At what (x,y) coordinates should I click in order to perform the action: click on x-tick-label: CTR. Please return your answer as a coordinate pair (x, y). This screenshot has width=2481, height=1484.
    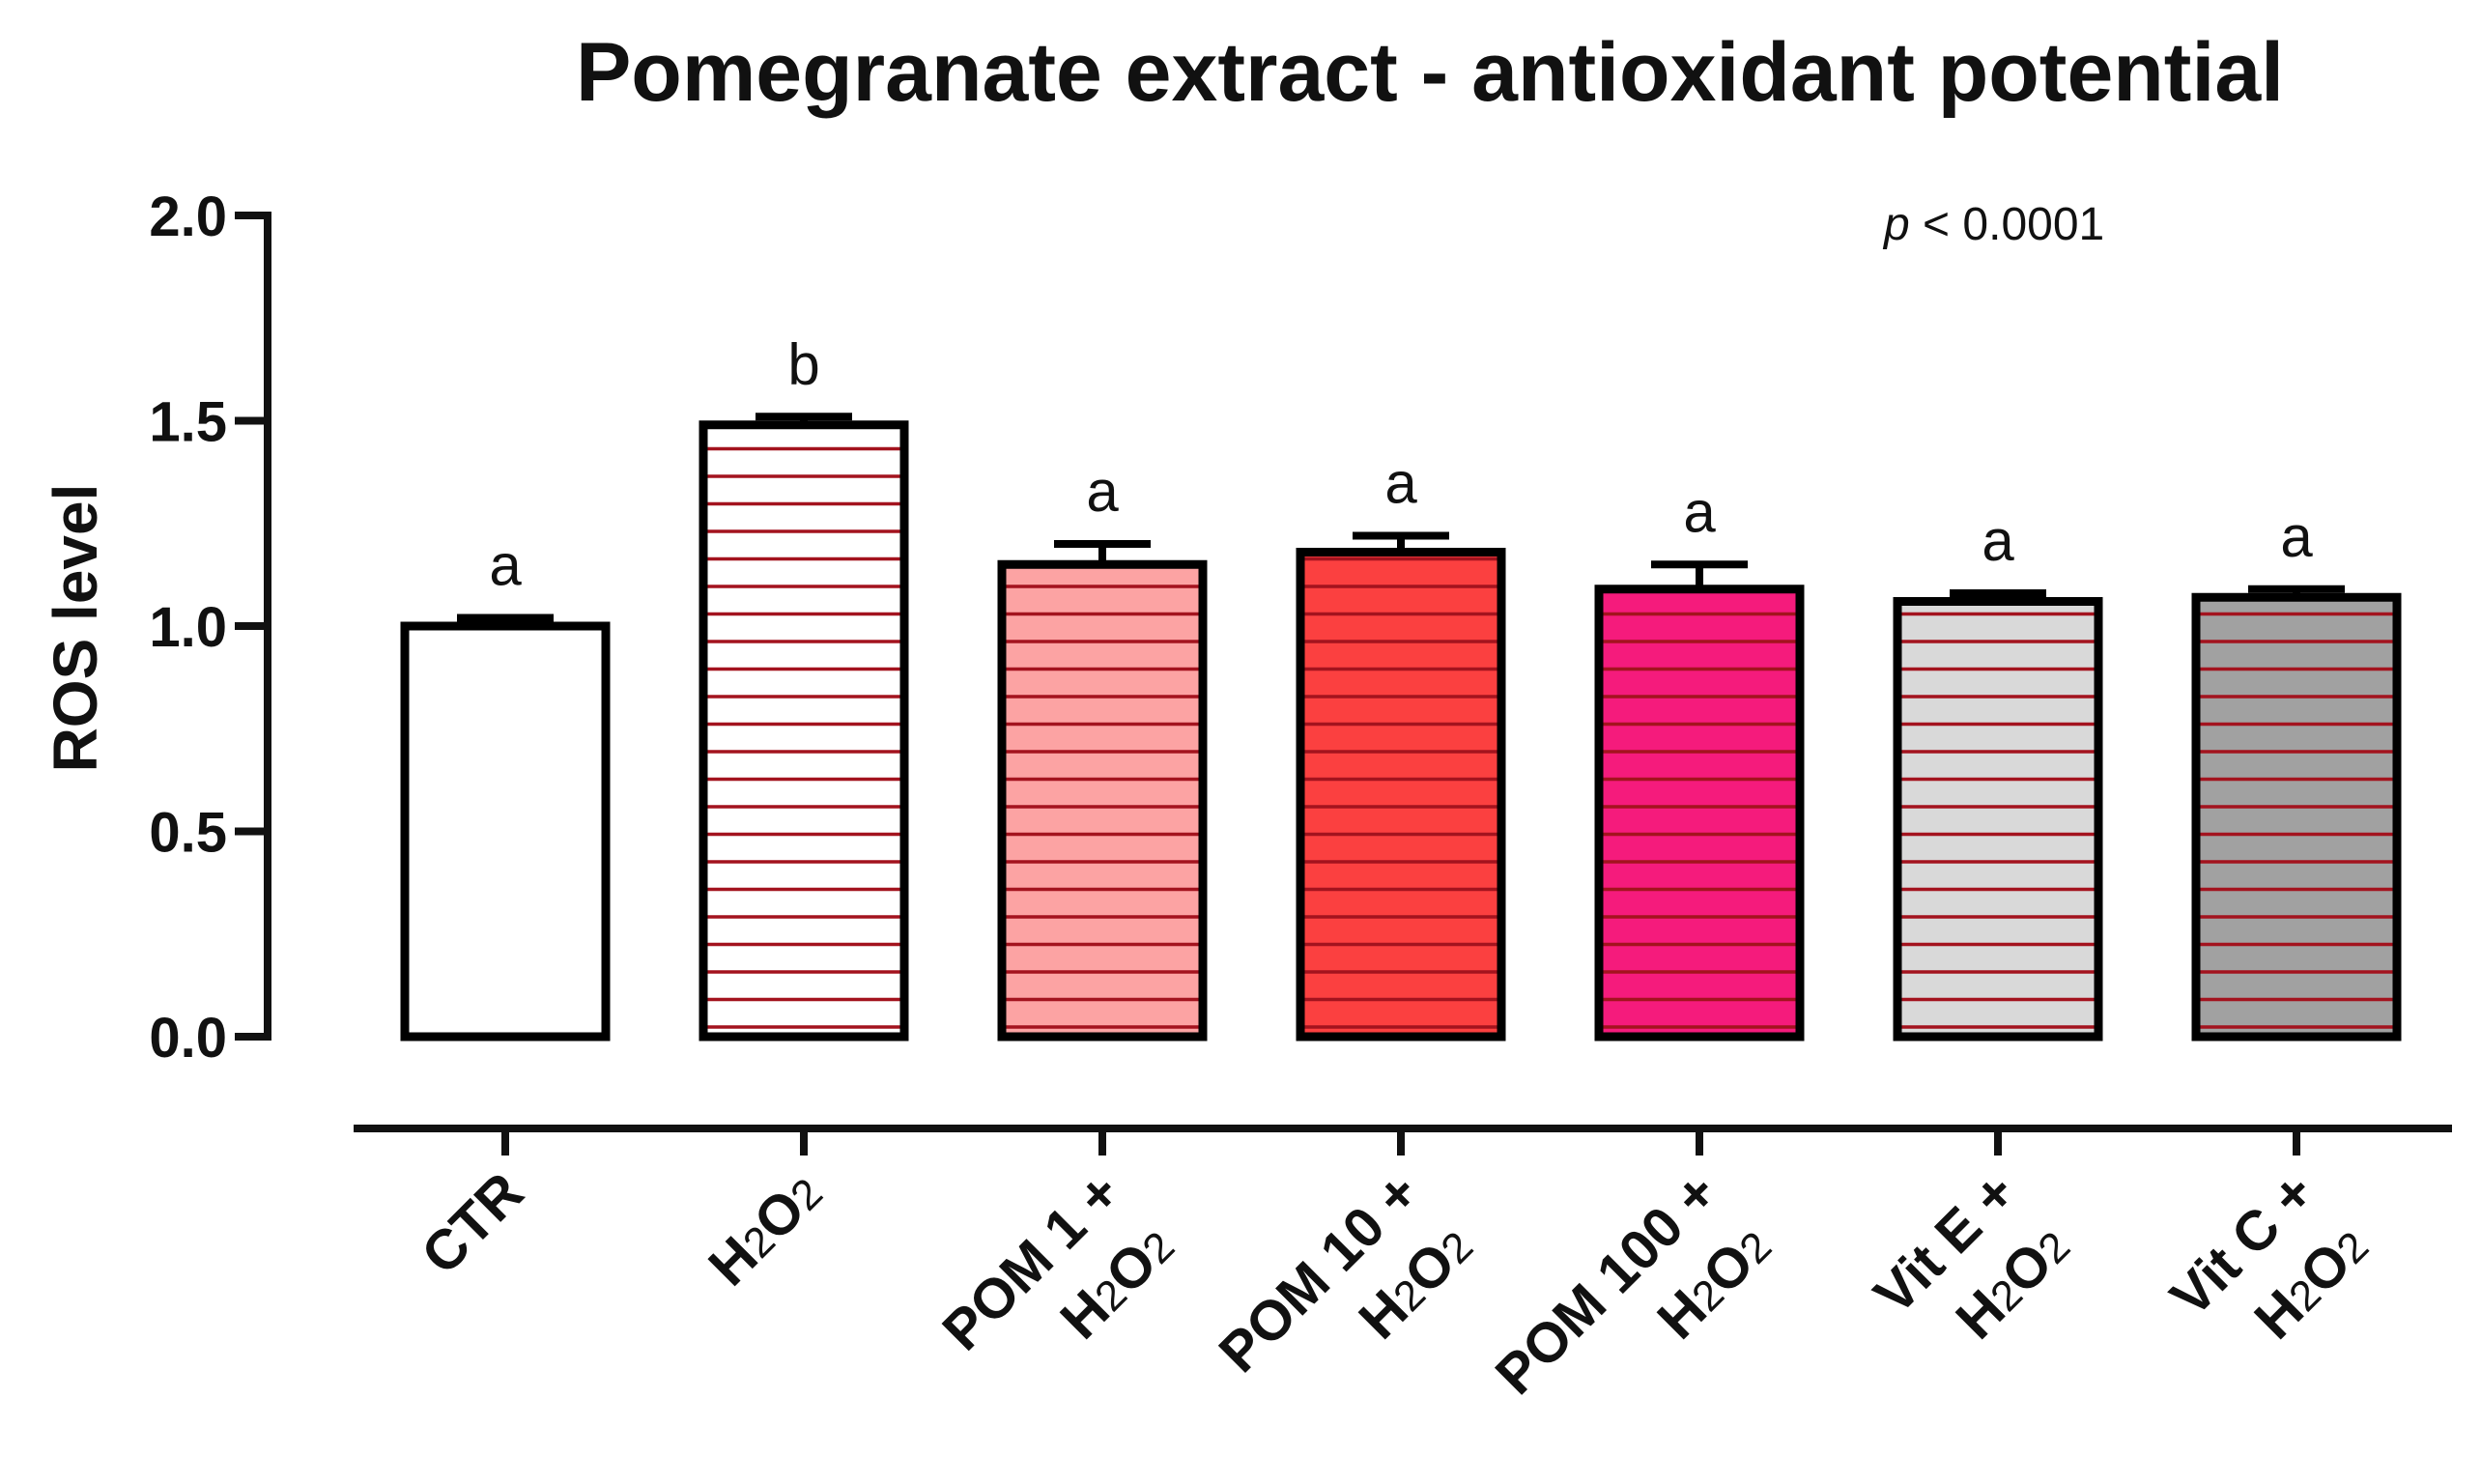
    Looking at the image, I should click on (473, 1223).